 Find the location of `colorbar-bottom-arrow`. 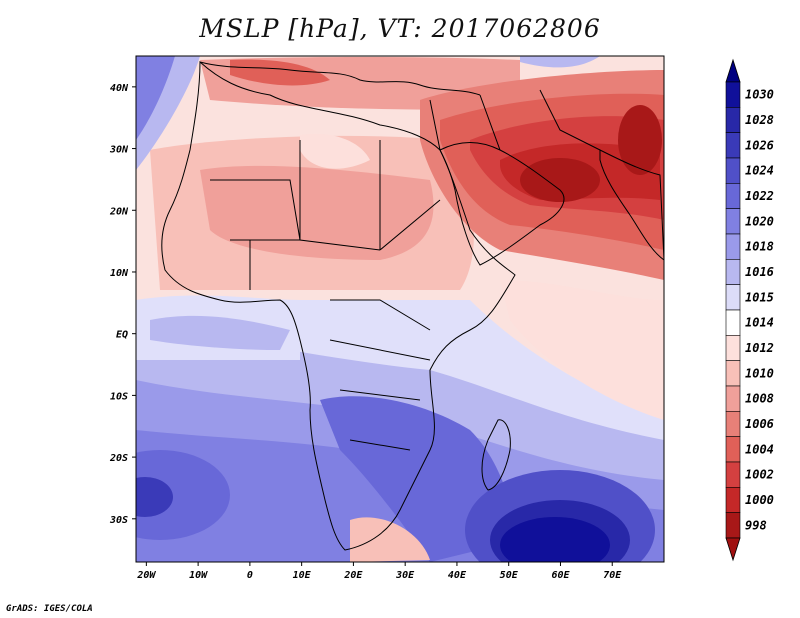

colorbar-bottom-arrow is located at coordinates (733, 549).